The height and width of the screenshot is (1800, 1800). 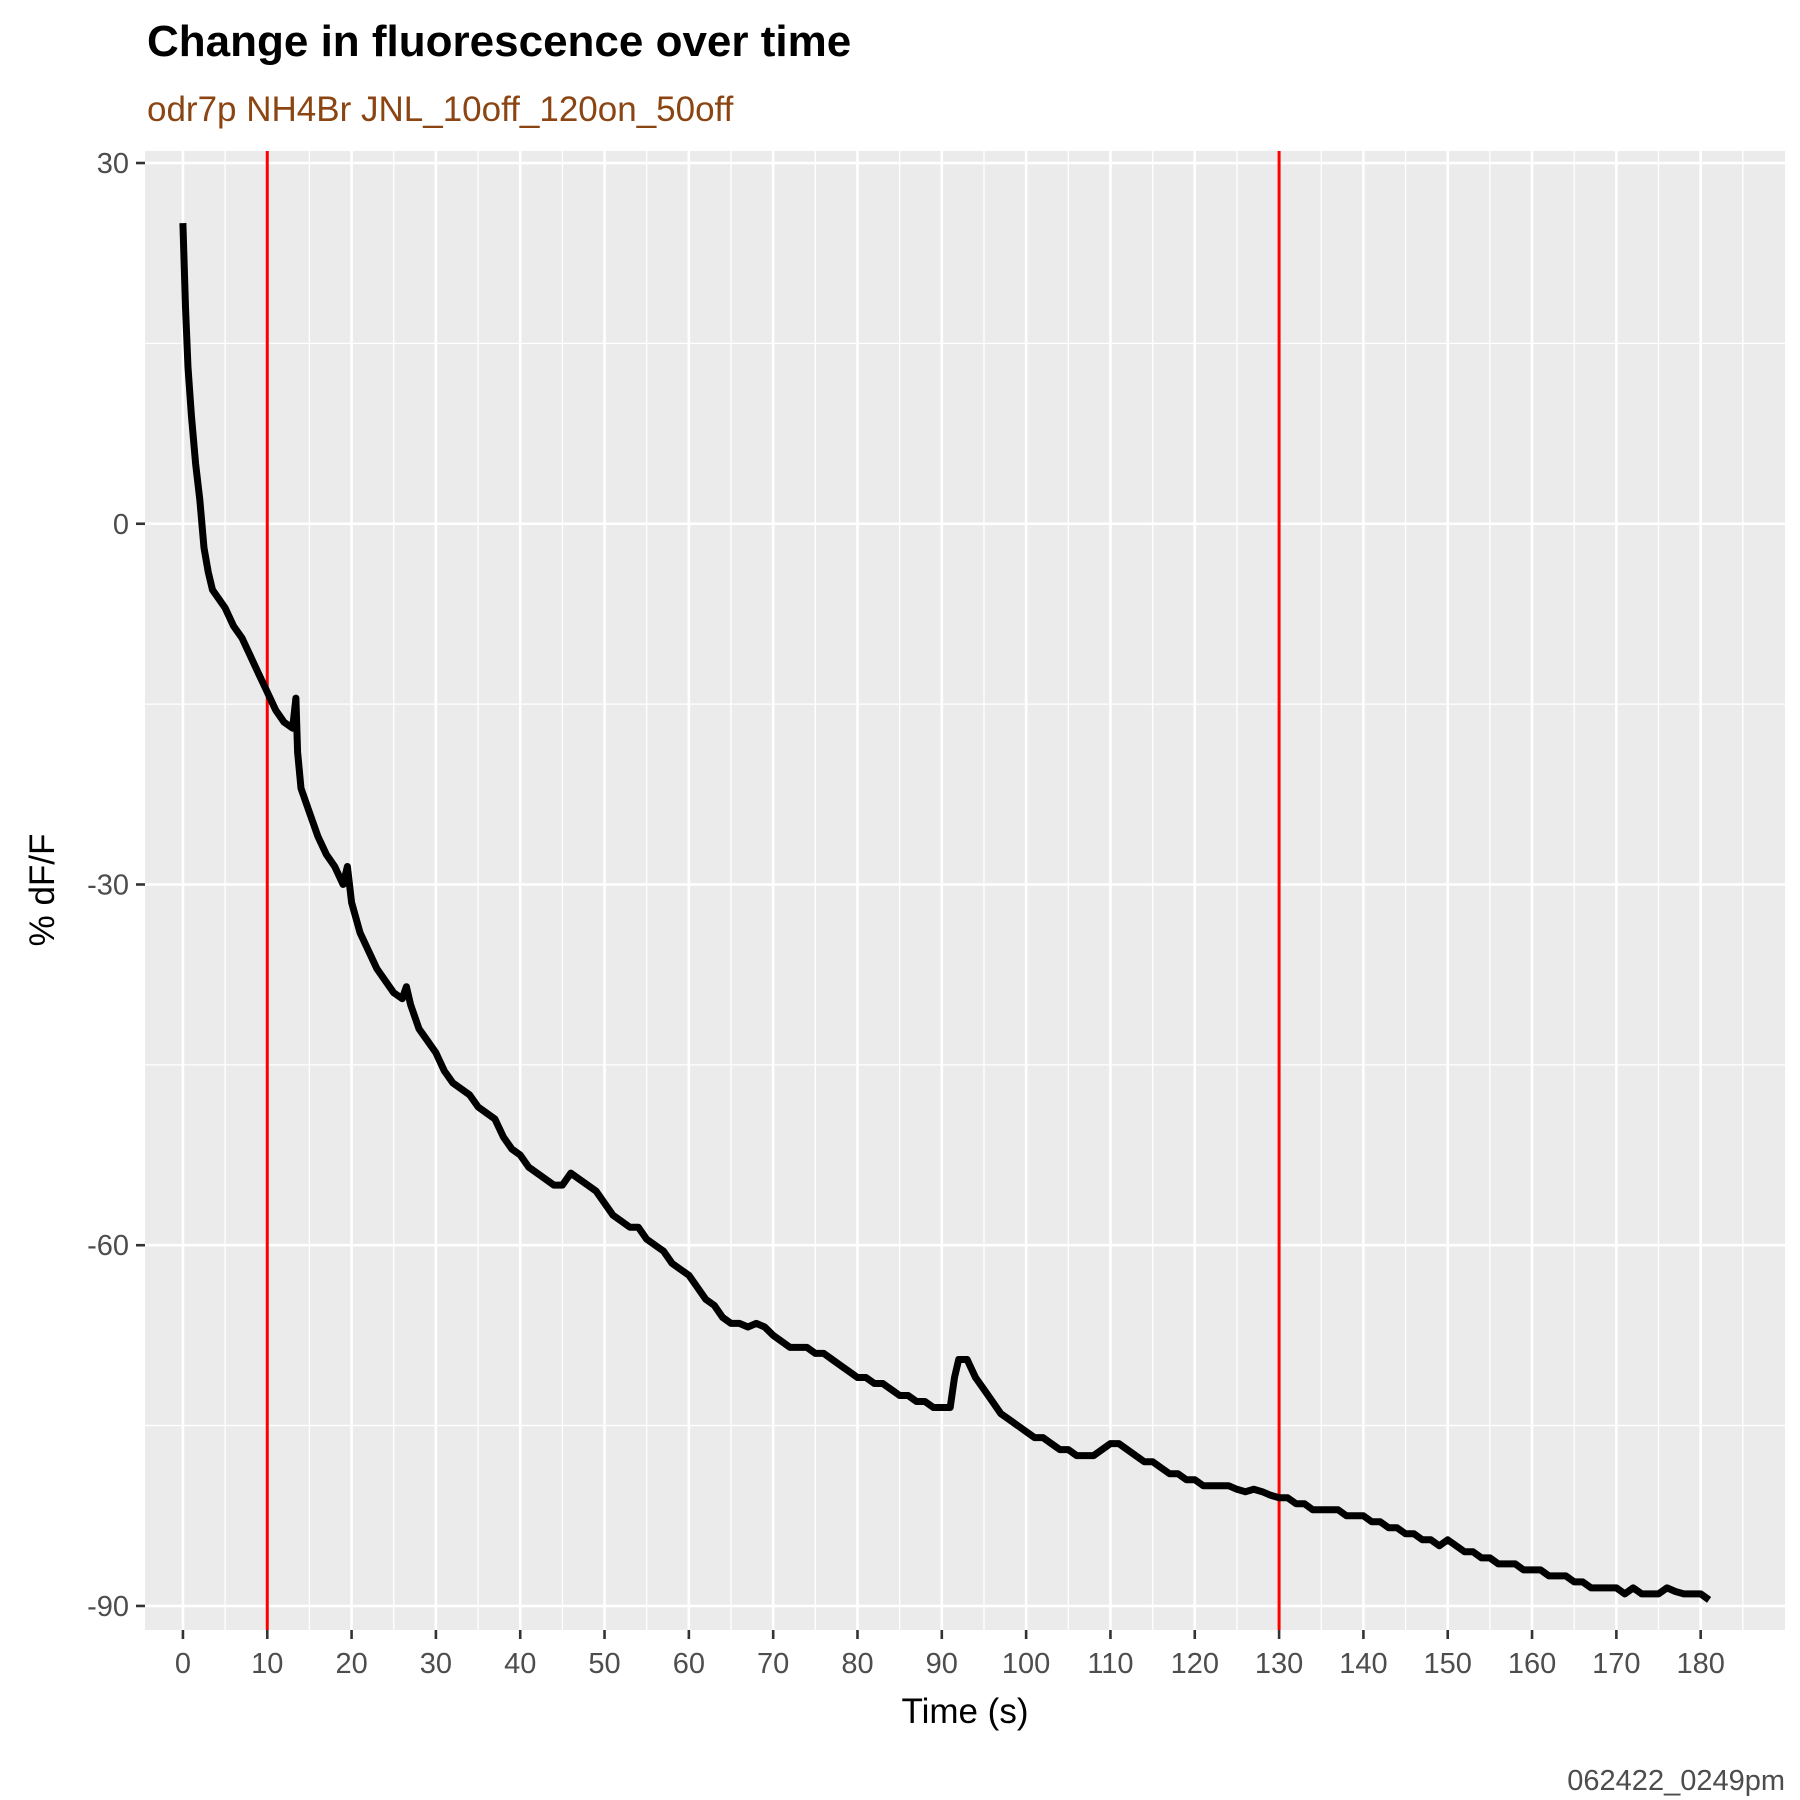 What do you see at coordinates (1279, 1664) in the screenshot?
I see `x-tick-label: 130` at bounding box center [1279, 1664].